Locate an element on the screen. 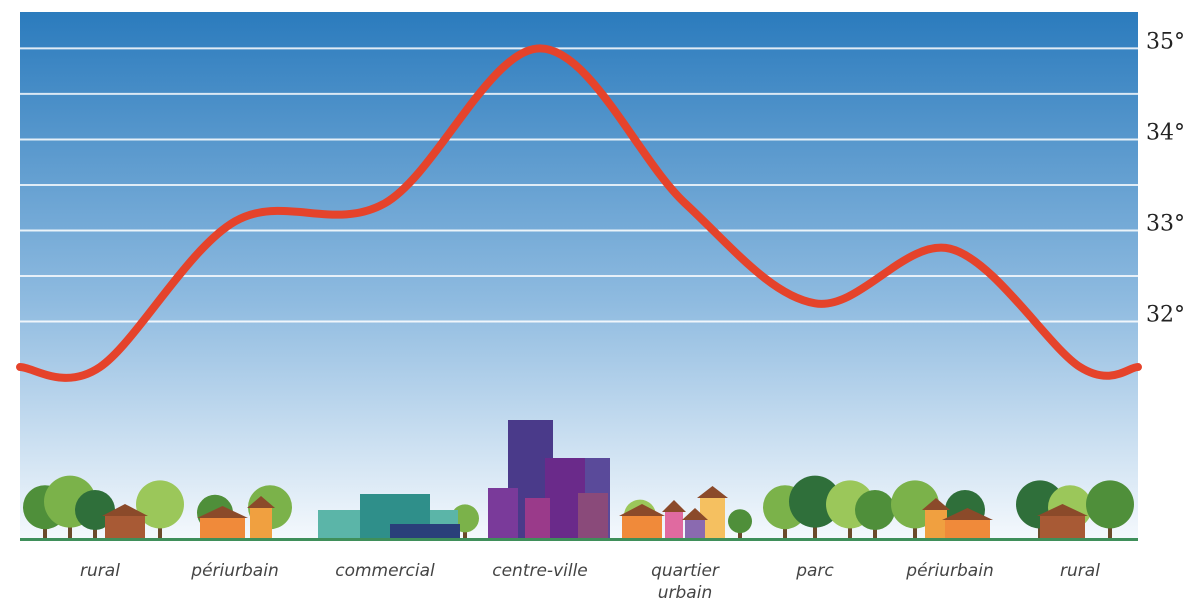 Image resolution: width=1200 pixels, height=606 pixels. x-tick-label: parc is located at coordinates (815, 571).